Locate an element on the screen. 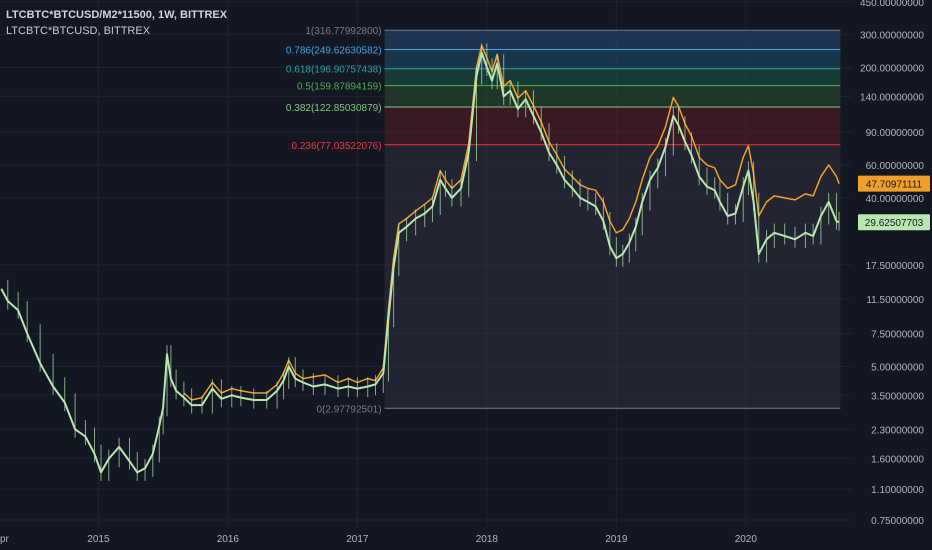 Image resolution: width=932 pixels, height=550 pixels. price-tick-label: 17.50000000 is located at coordinates (895, 266).